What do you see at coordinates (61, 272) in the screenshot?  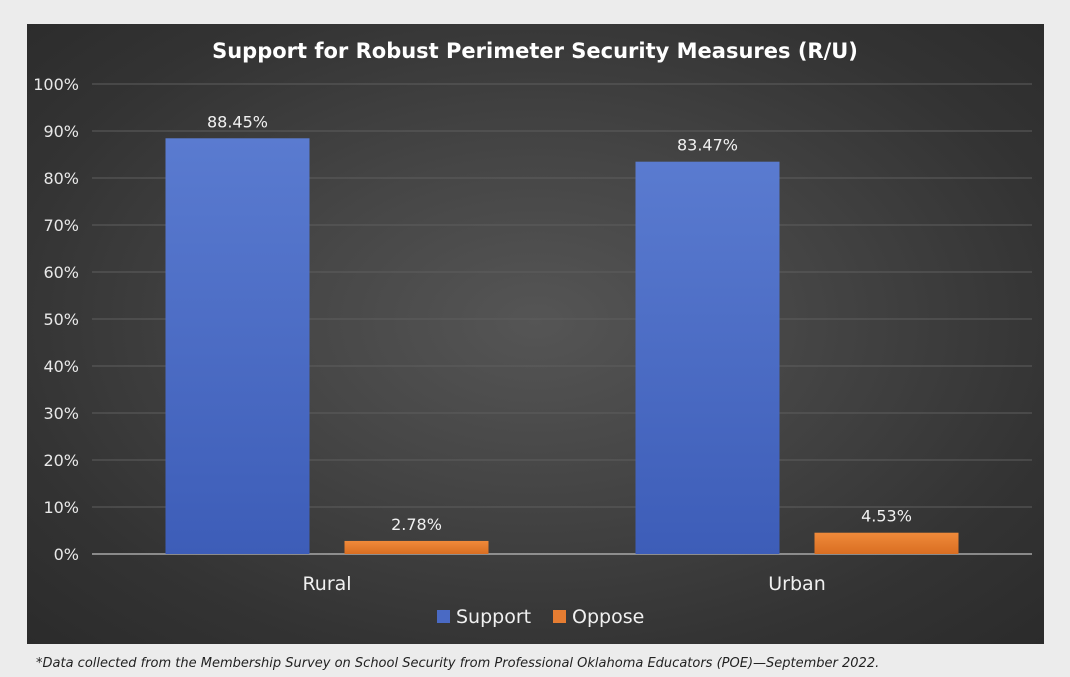 I see `y-tick-label: 60%` at bounding box center [61, 272].